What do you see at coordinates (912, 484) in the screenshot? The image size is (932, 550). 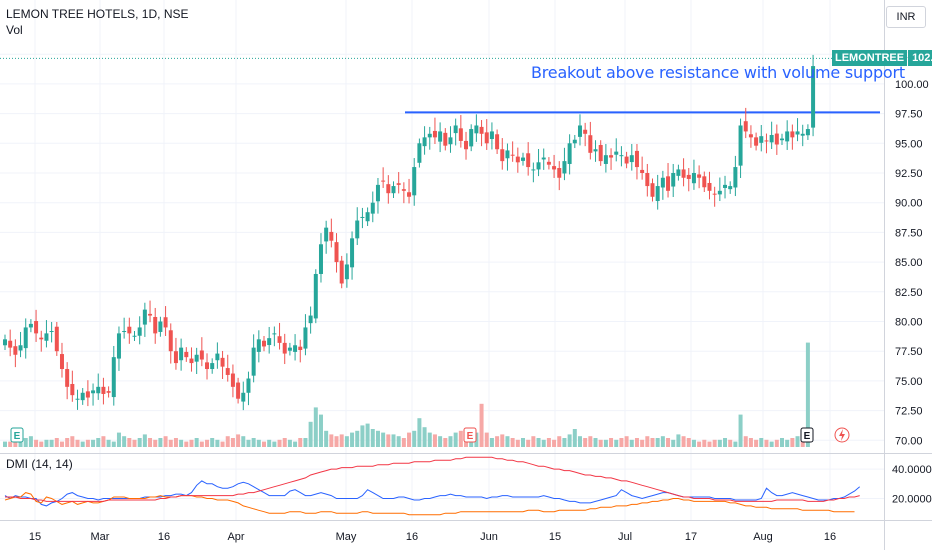 I see `dmi-axis: 40.0000 20.0000` at bounding box center [912, 484].